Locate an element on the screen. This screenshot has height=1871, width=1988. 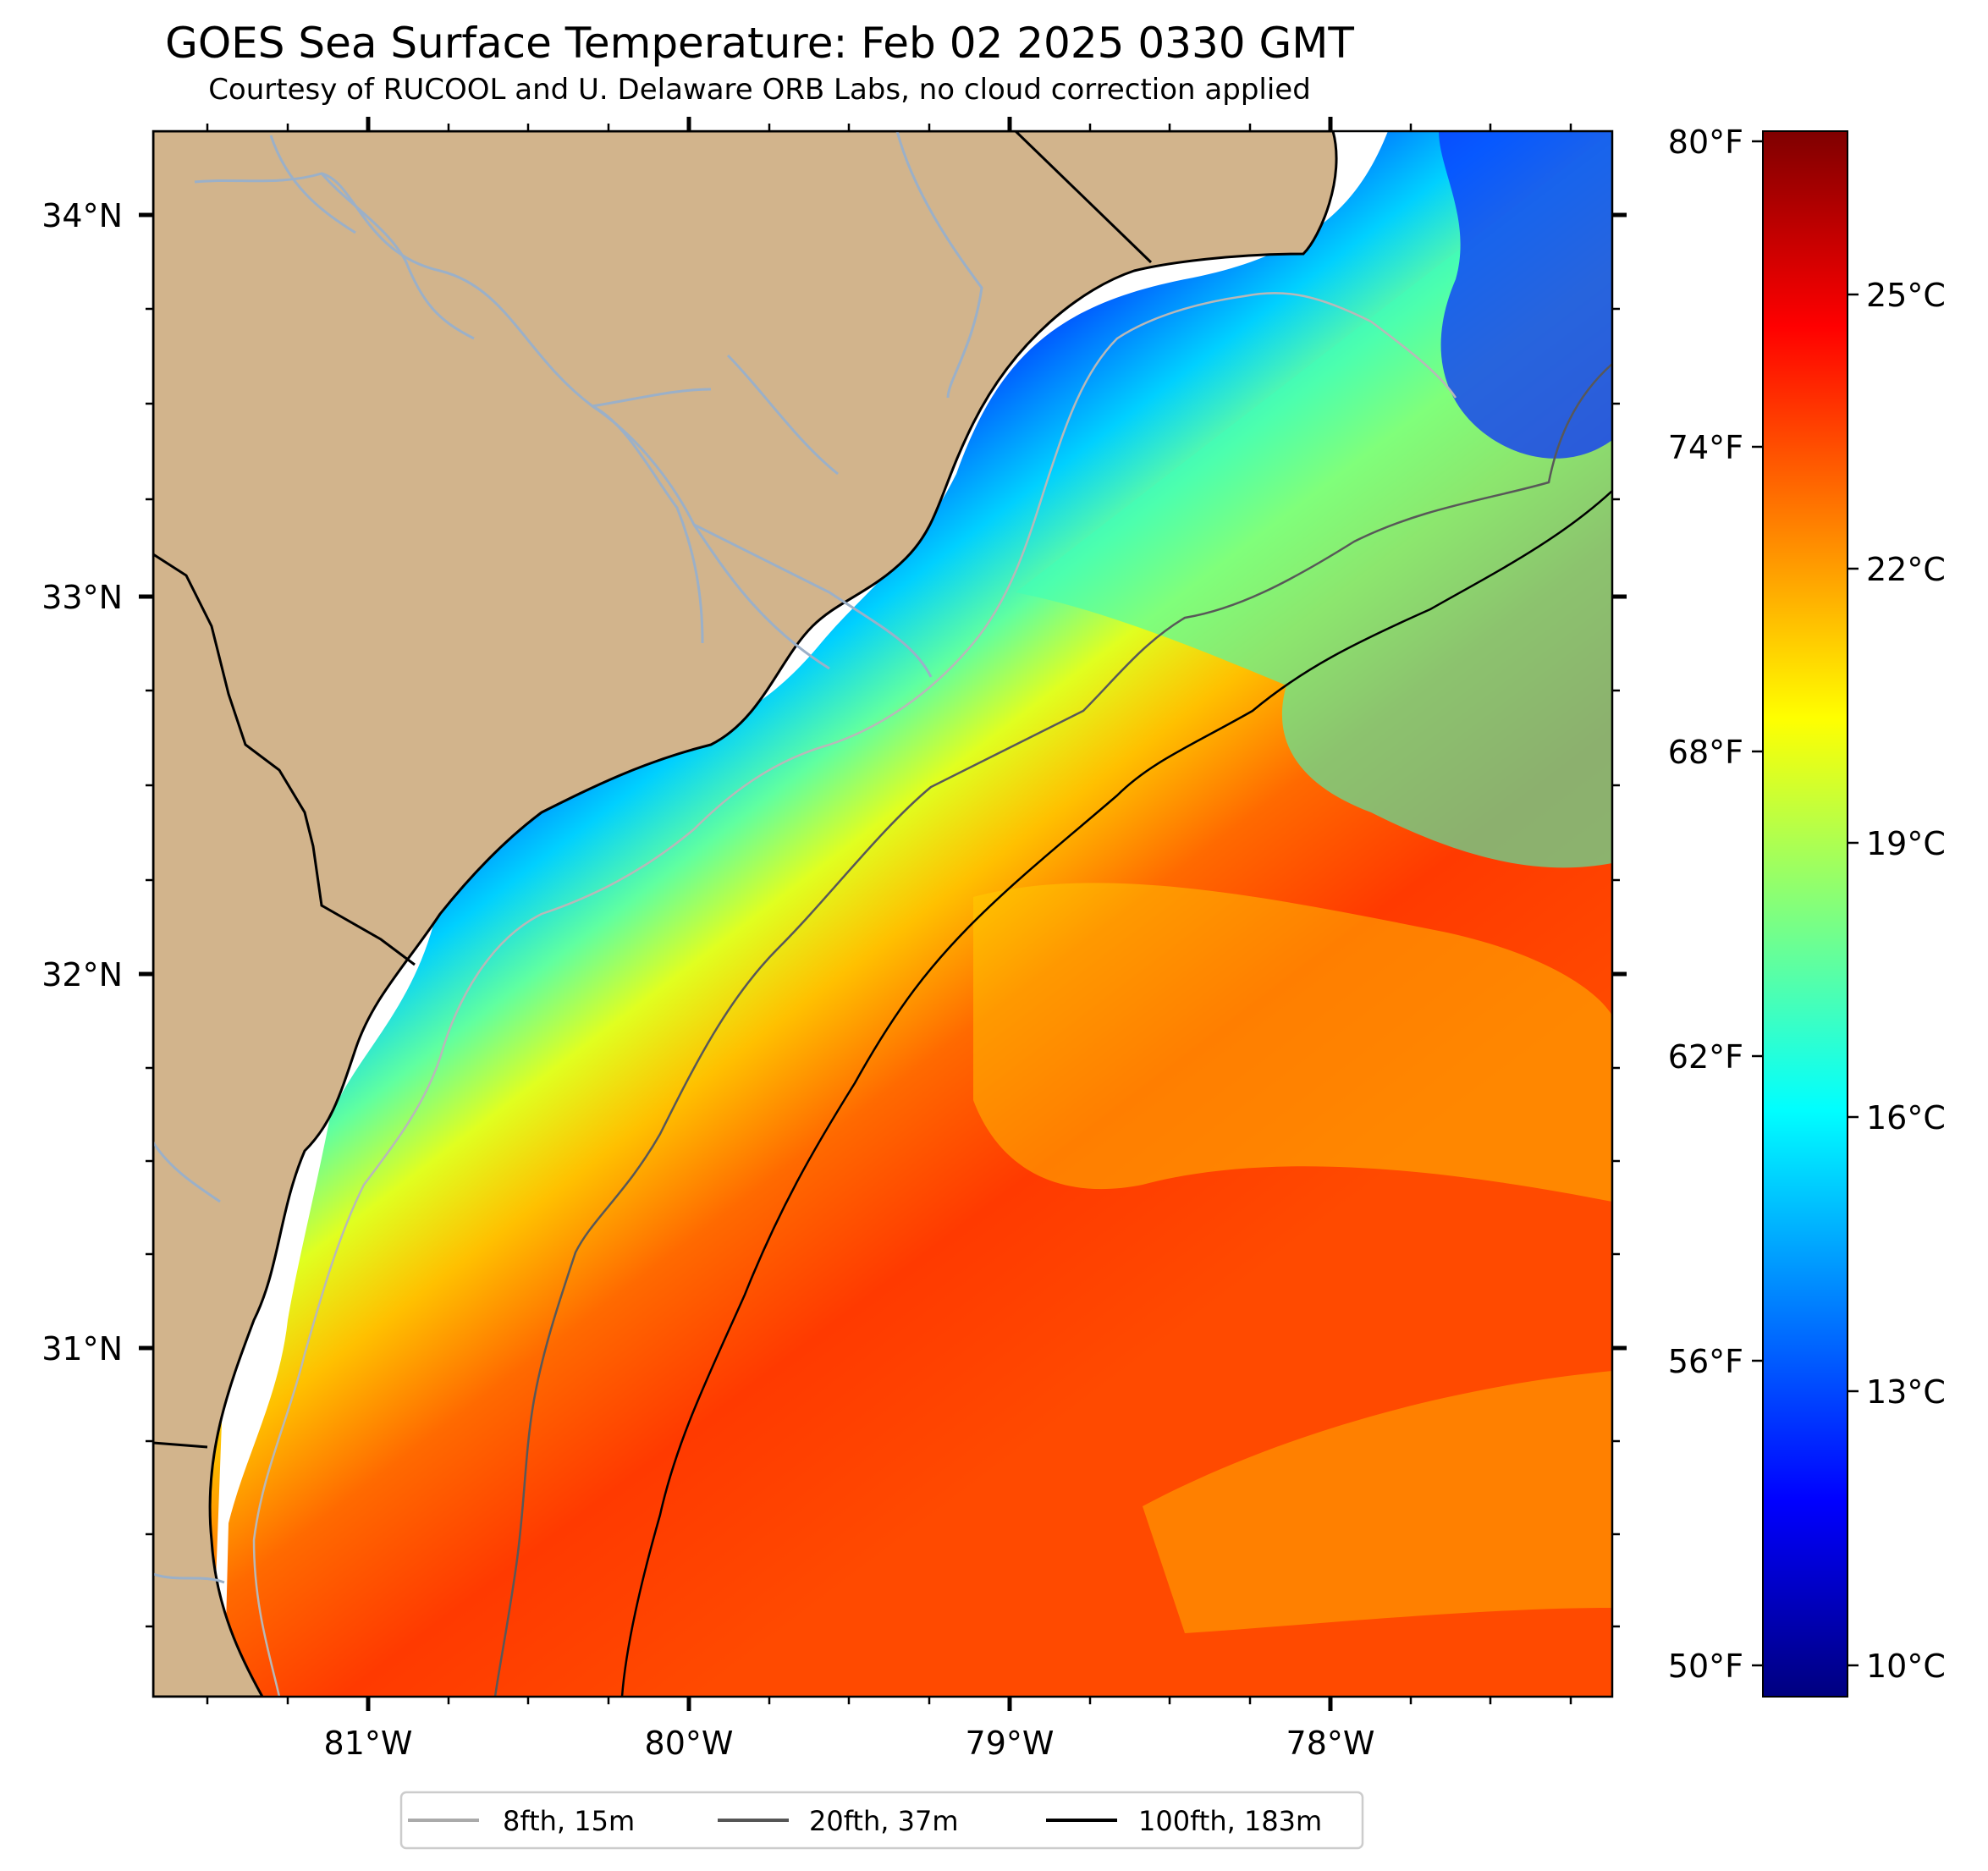
colorbar-f-label: 56°F is located at coordinates (1705, 1362).